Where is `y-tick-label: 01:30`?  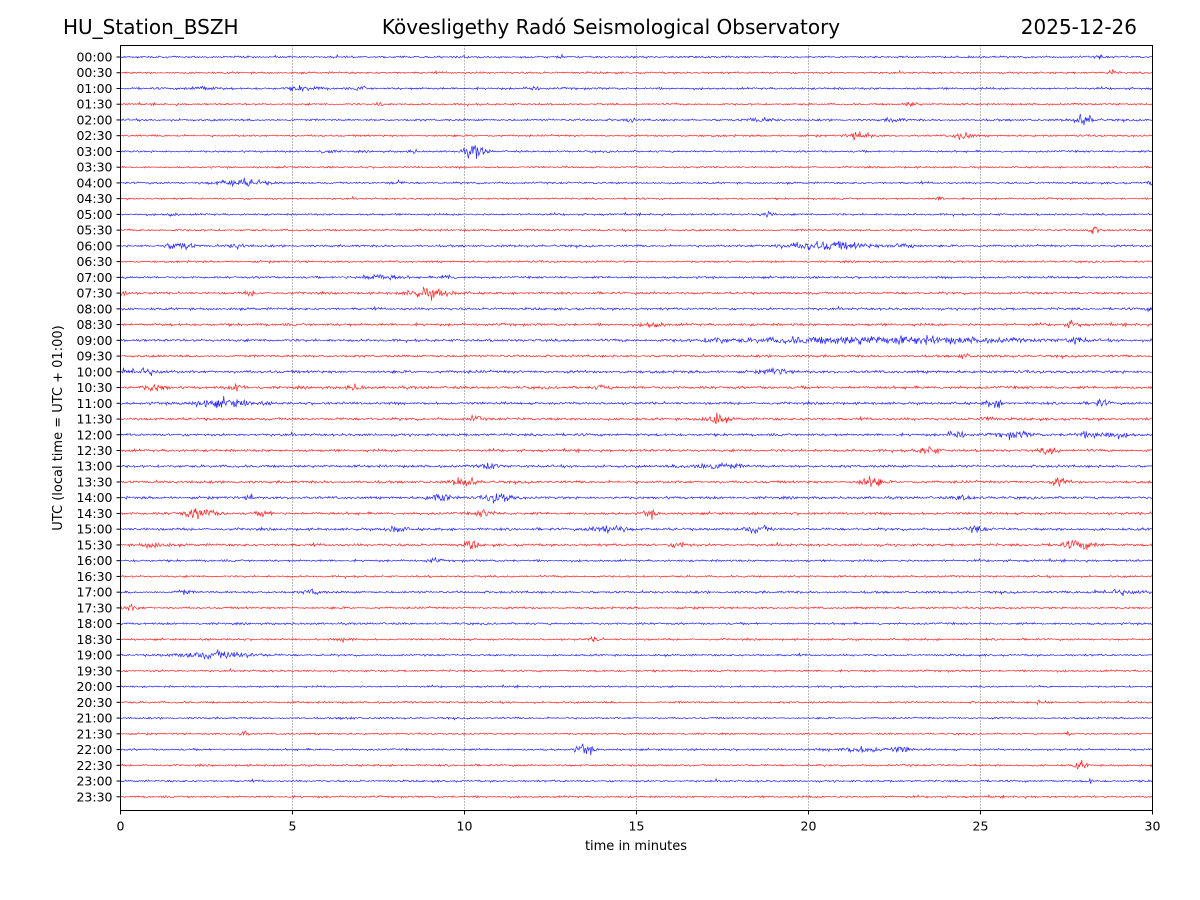
y-tick-label: 01:30 is located at coordinates (94, 104).